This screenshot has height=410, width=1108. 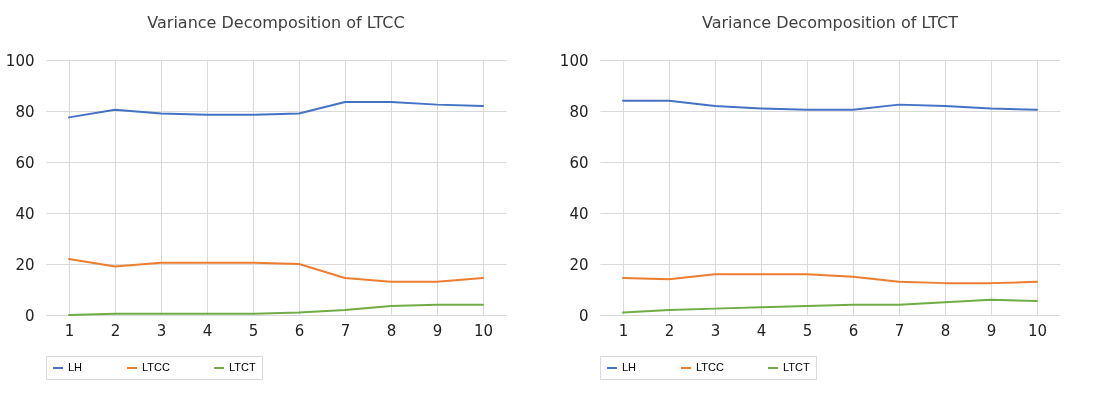 What do you see at coordinates (830, 22) in the screenshot?
I see `chart-title: Variance Decomposition of LTCT` at bounding box center [830, 22].